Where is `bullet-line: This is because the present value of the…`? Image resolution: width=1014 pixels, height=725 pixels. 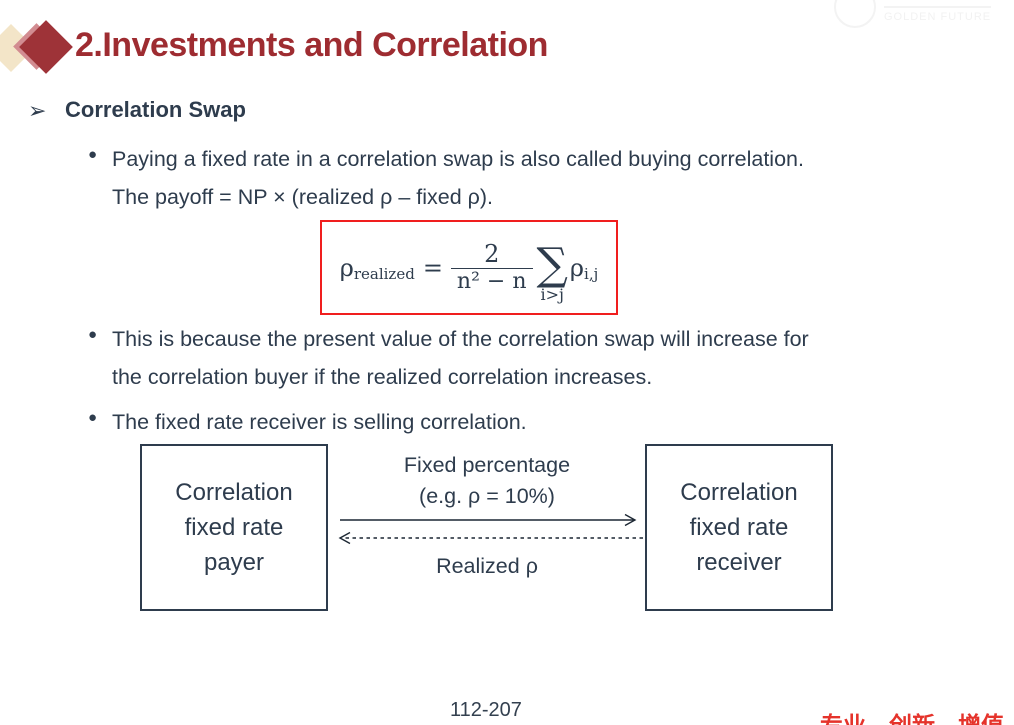
bullet-line: This is because the present value of the… is located at coordinates (460, 339).